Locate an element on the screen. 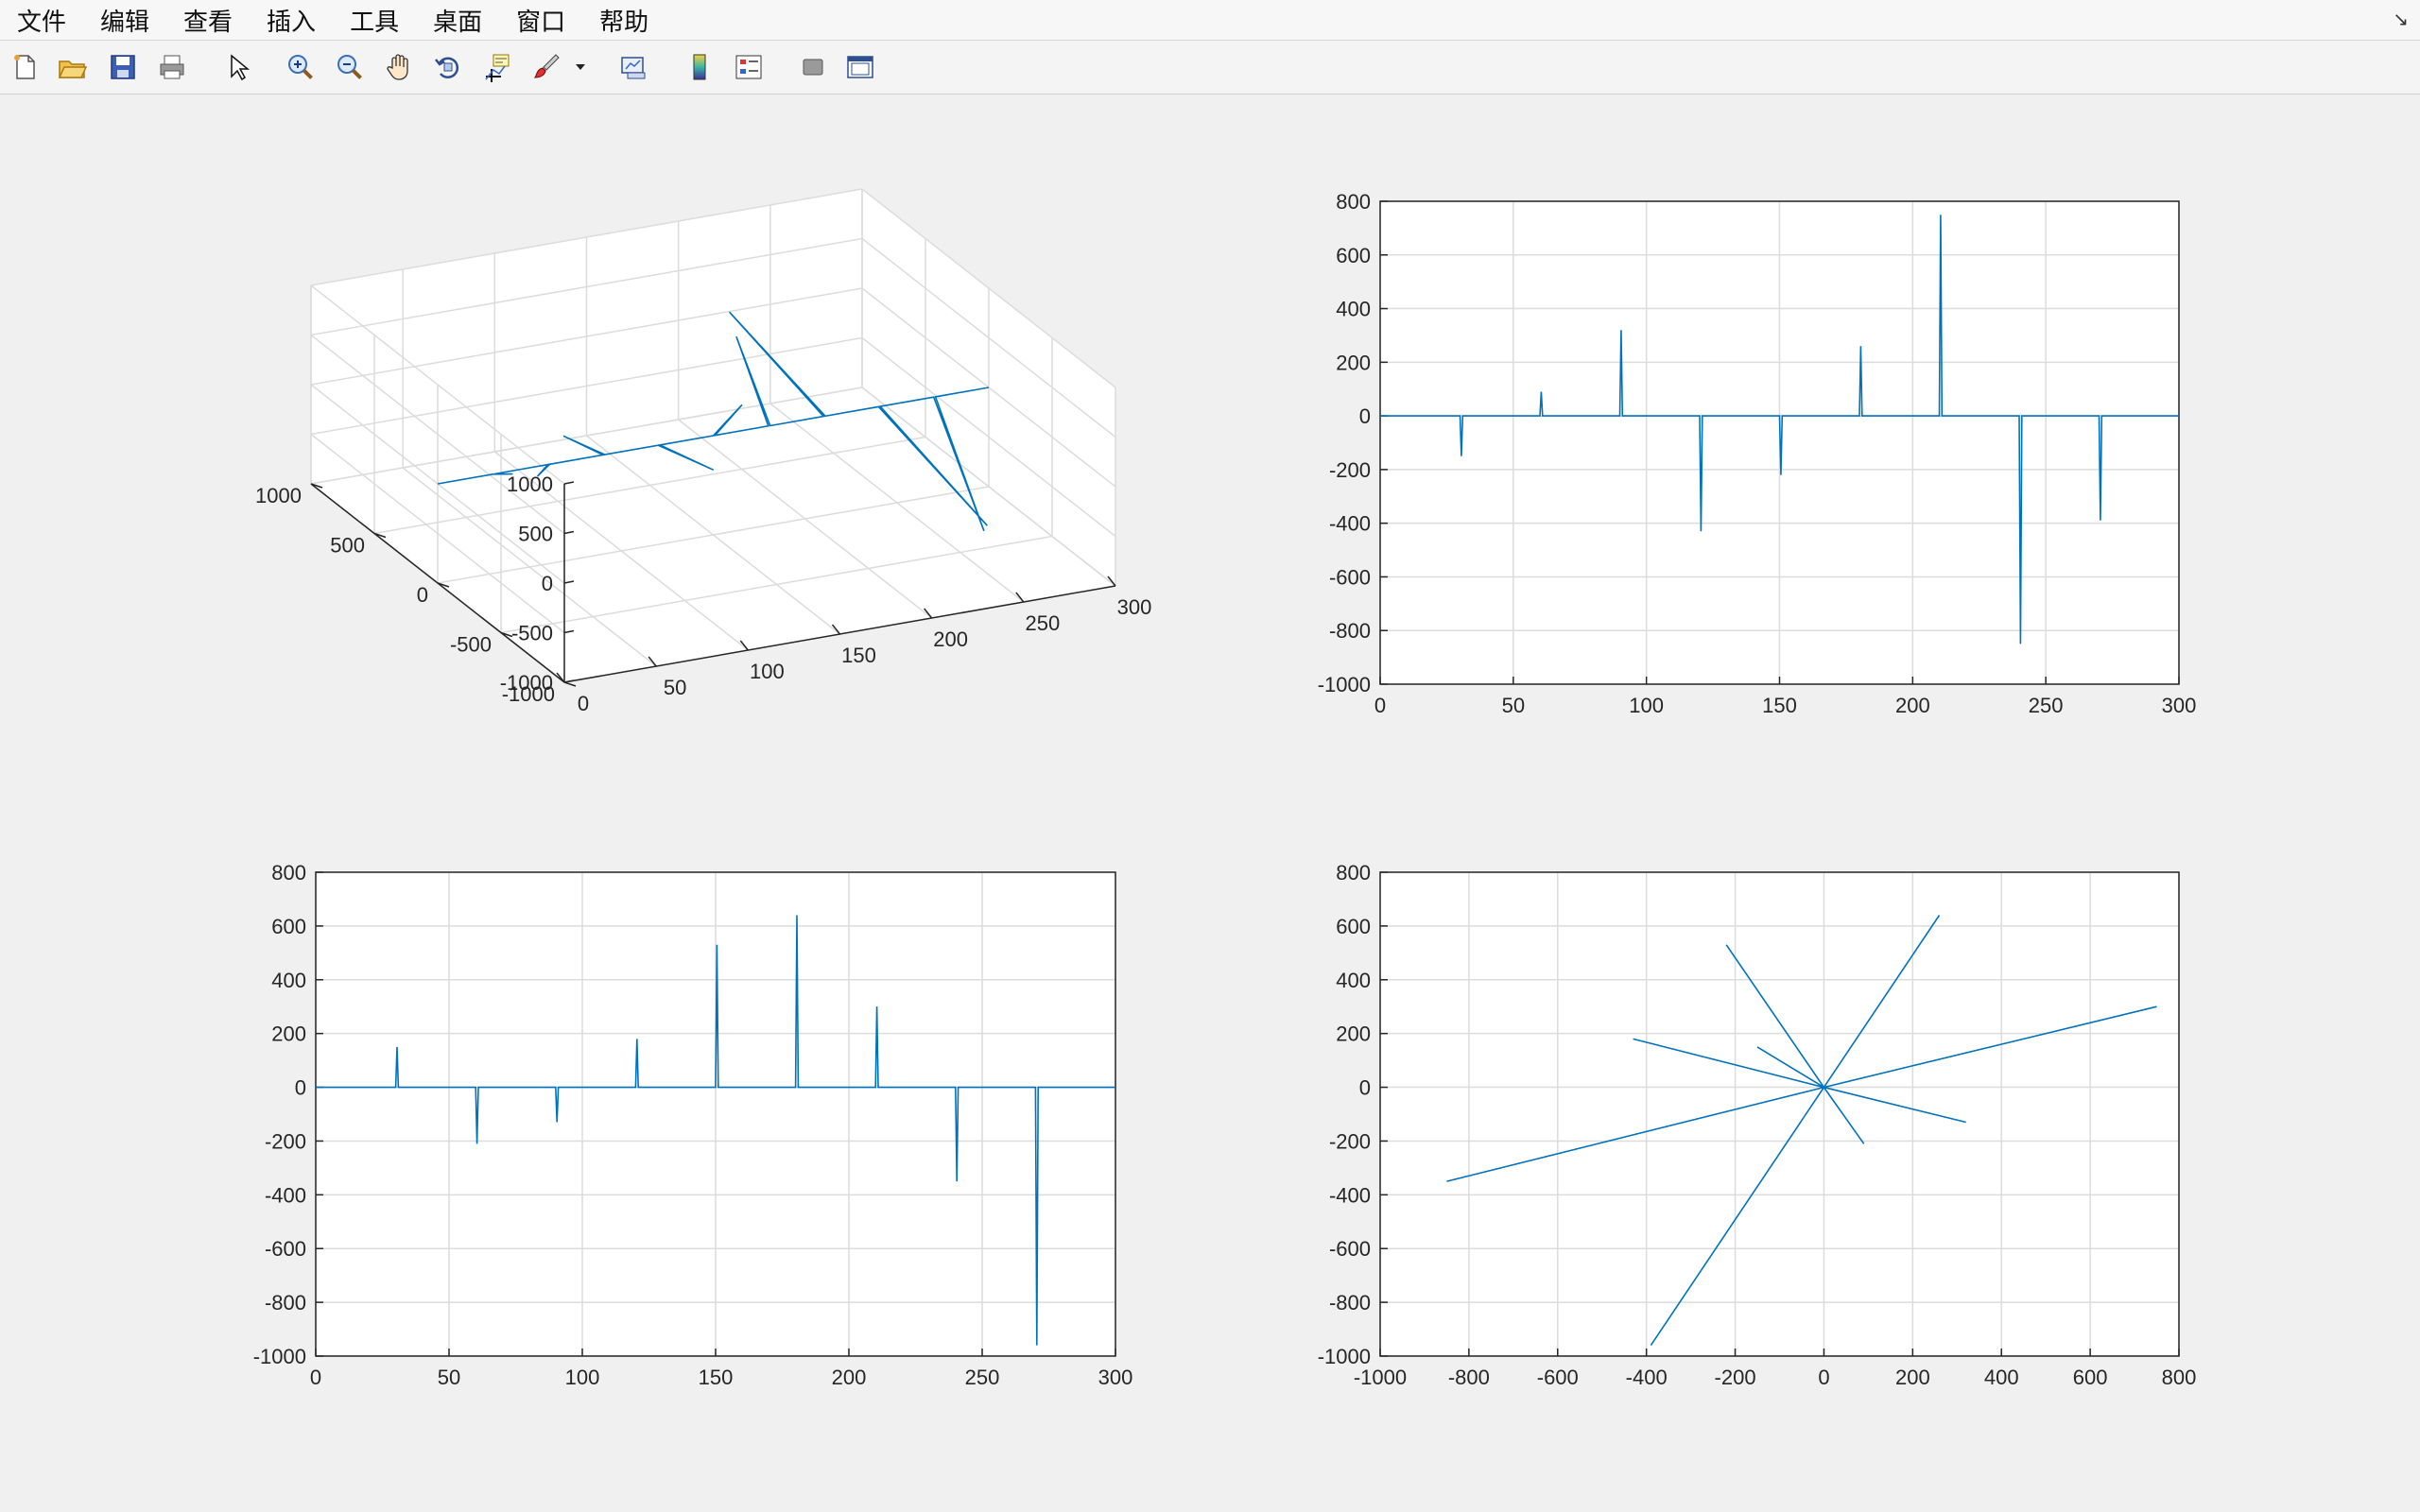 Image resolution: width=2420 pixels, height=1512 pixels. x-tick-label: -400 is located at coordinates (1647, 1377).